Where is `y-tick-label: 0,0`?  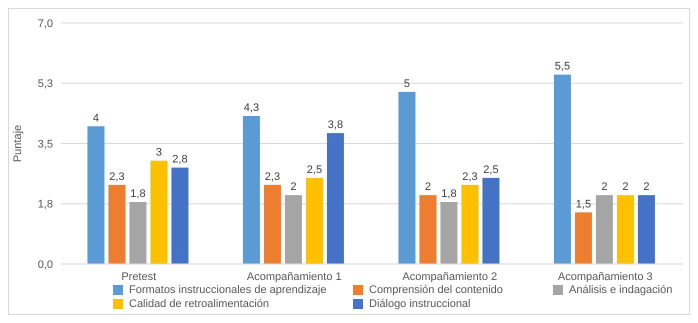
y-tick-label: 0,0 is located at coordinates (45, 264).